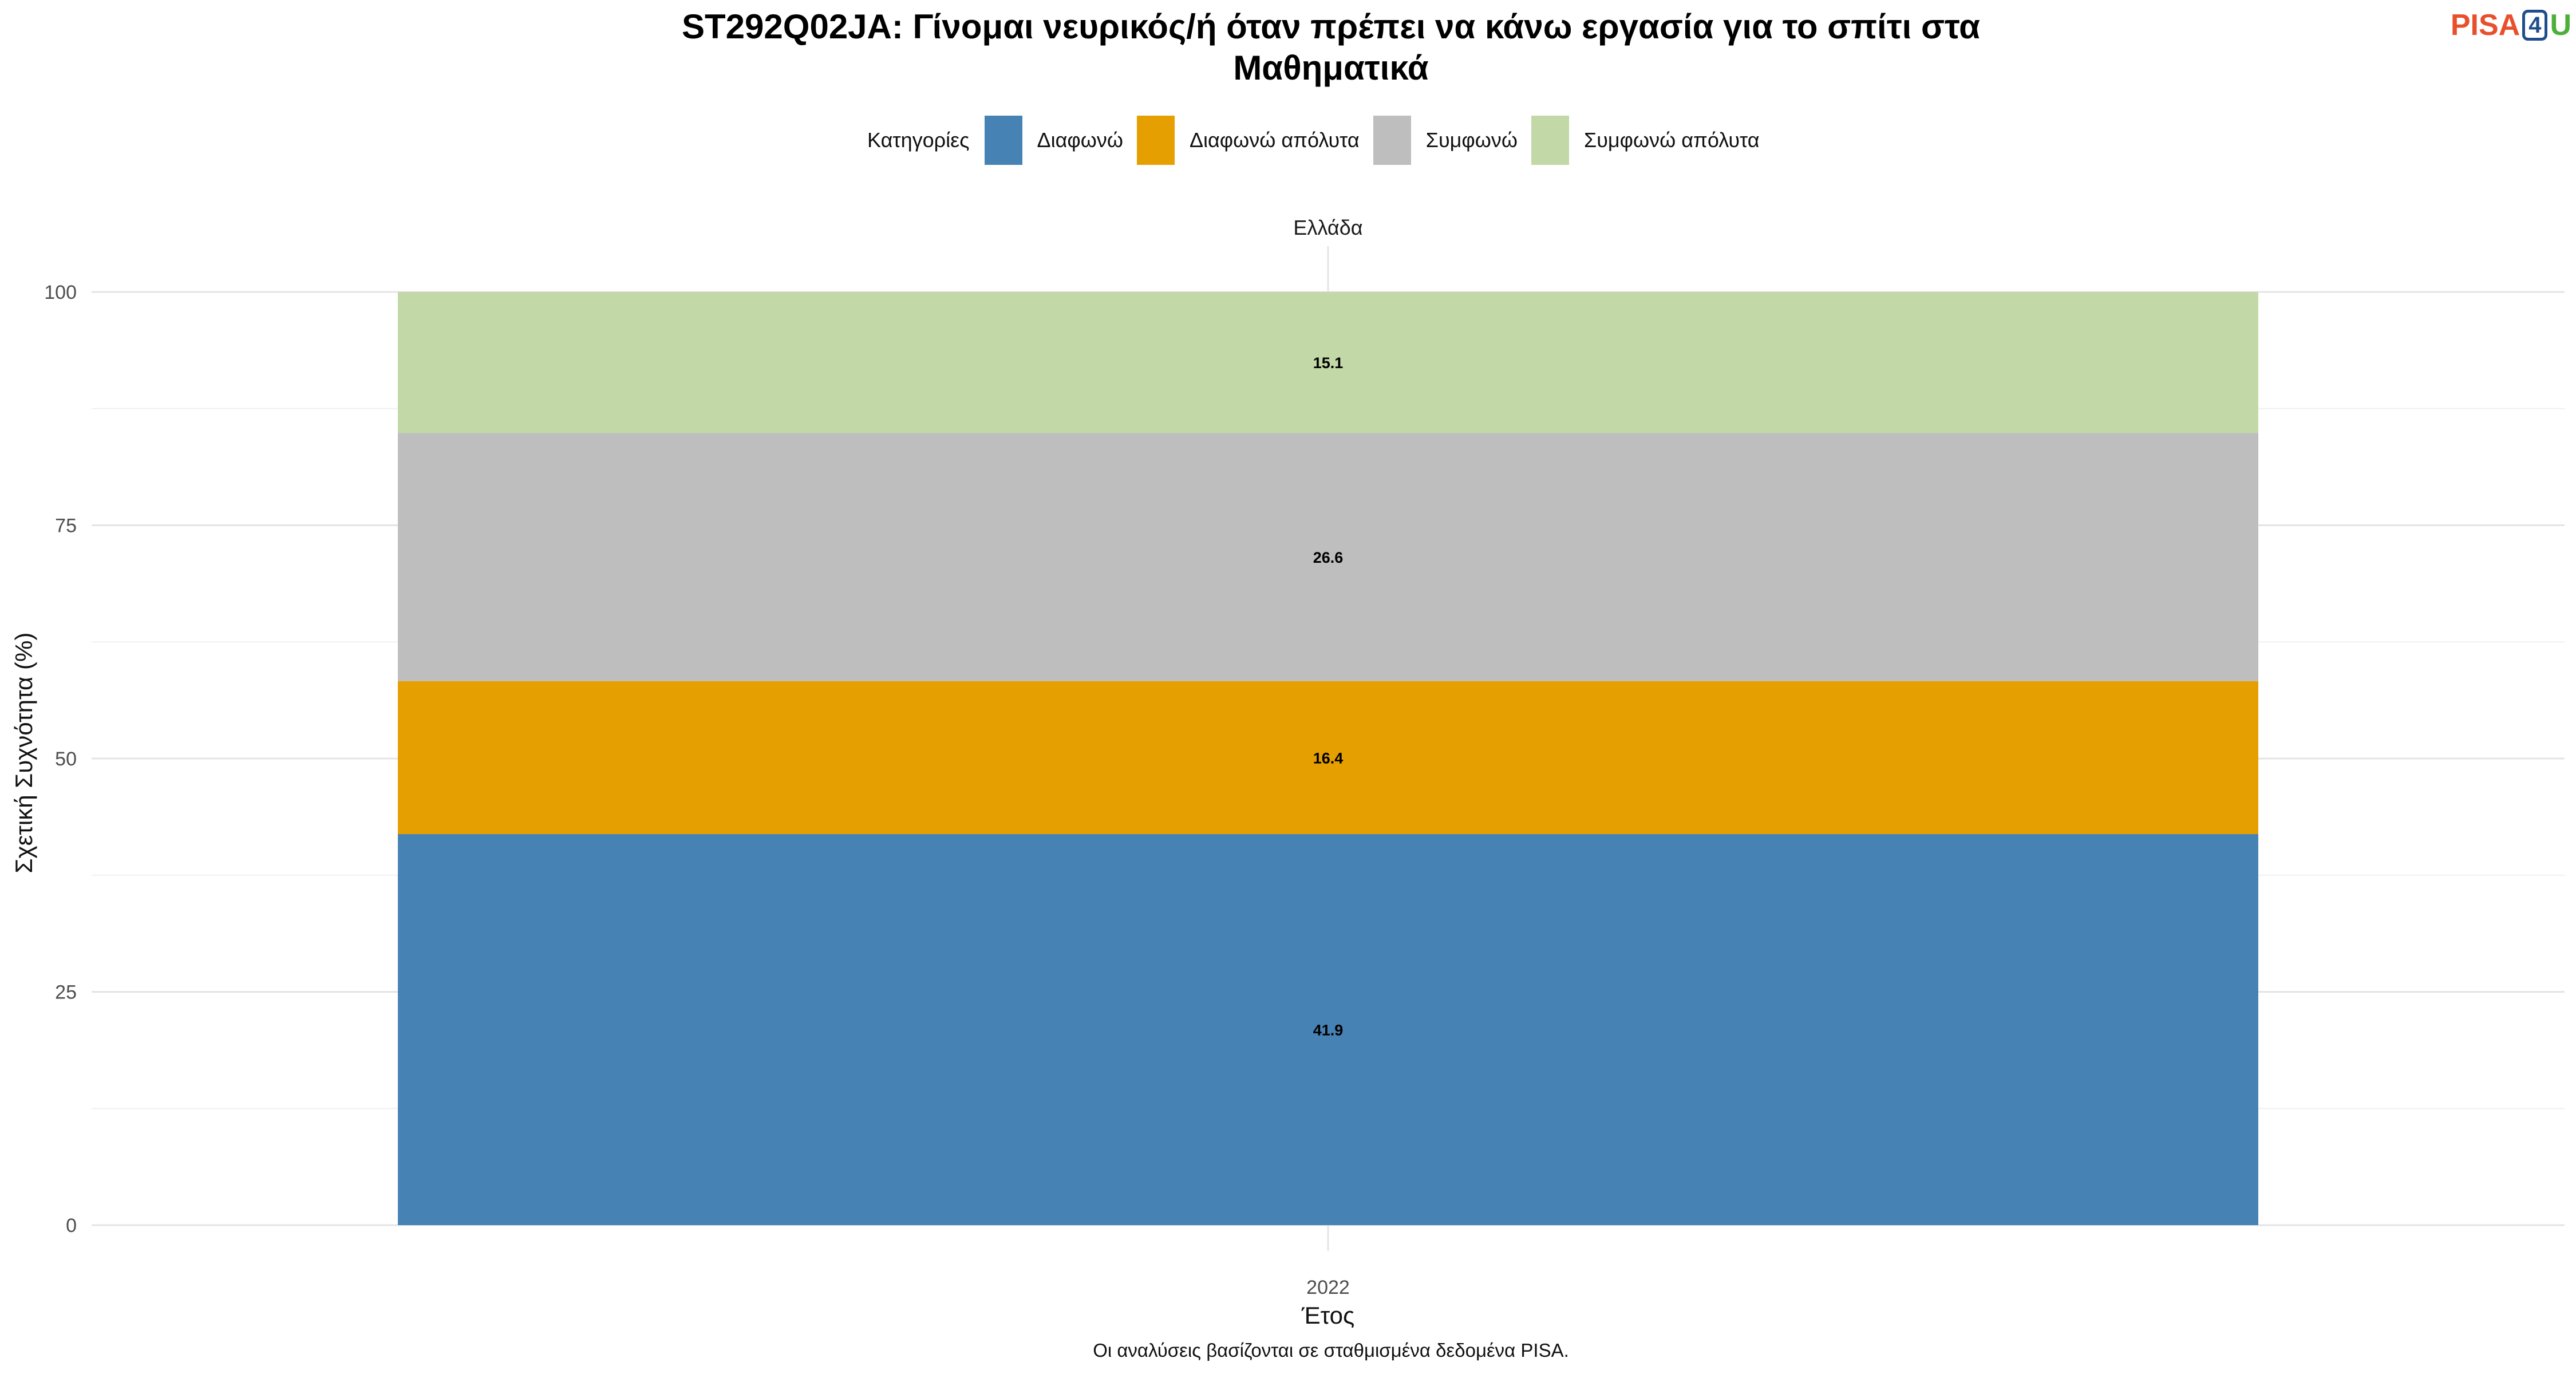 This screenshot has height=1374, width=2576. I want to click on data-label-2: 26.6, so click(1328, 557).